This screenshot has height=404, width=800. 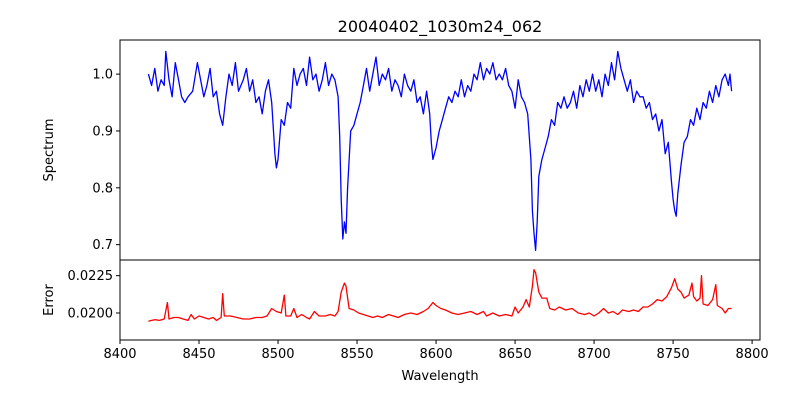 I want to click on x-tick-label: 8450, so click(x=198, y=354).